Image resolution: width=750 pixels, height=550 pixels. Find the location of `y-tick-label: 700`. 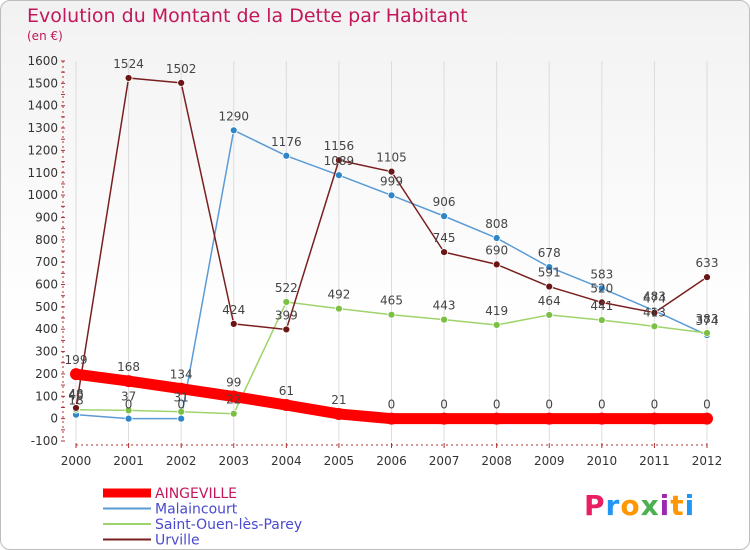

y-tick-label: 700 is located at coordinates (46, 262).